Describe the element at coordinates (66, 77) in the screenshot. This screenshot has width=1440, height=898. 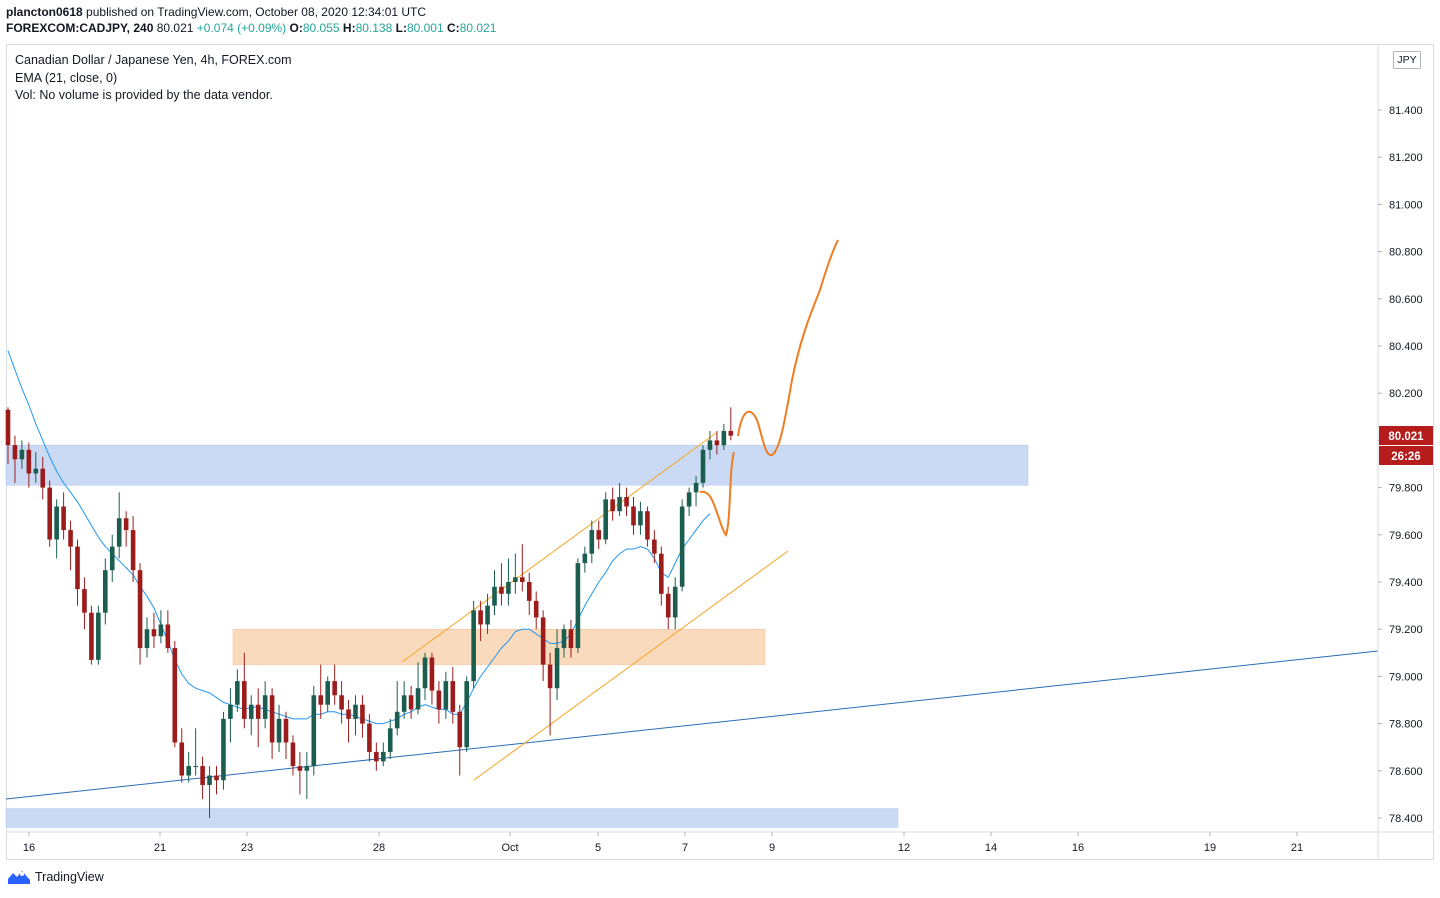
I see `legend-ema: EMA (21, close, 0)` at that location.